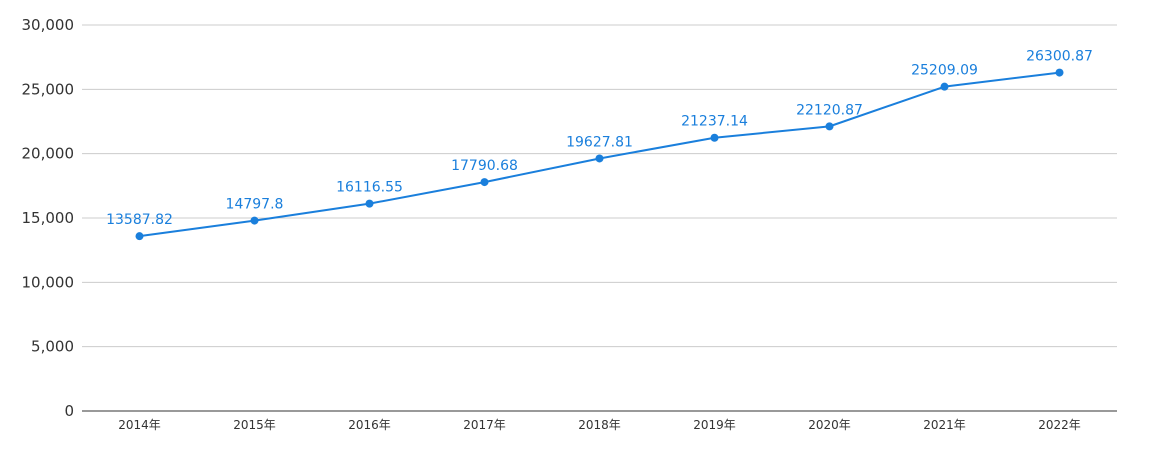 The image size is (1150, 450). Describe the element at coordinates (829, 110) in the screenshot. I see `data-label: 22120.87` at that location.